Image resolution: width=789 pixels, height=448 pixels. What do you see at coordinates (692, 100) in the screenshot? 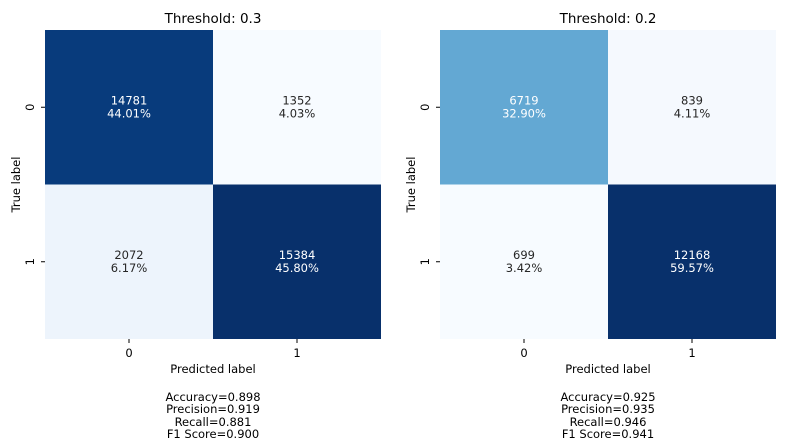
I see `cell-count-label: 839` at bounding box center [692, 100].